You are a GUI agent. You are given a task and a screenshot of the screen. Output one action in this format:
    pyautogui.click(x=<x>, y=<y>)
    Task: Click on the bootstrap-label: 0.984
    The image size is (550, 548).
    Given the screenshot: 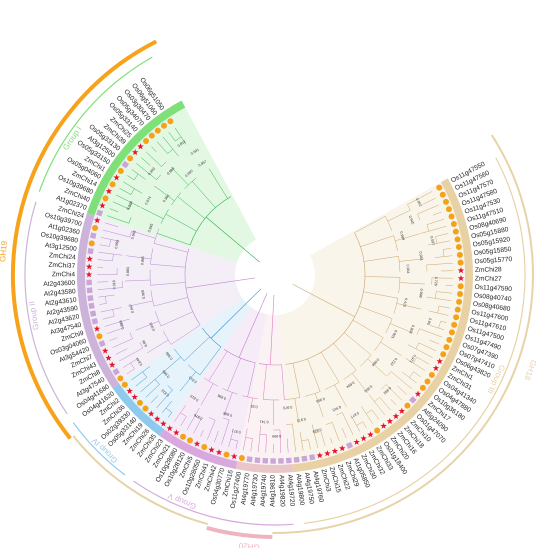 What is the action you would take?
    pyautogui.click(x=420, y=255)
    